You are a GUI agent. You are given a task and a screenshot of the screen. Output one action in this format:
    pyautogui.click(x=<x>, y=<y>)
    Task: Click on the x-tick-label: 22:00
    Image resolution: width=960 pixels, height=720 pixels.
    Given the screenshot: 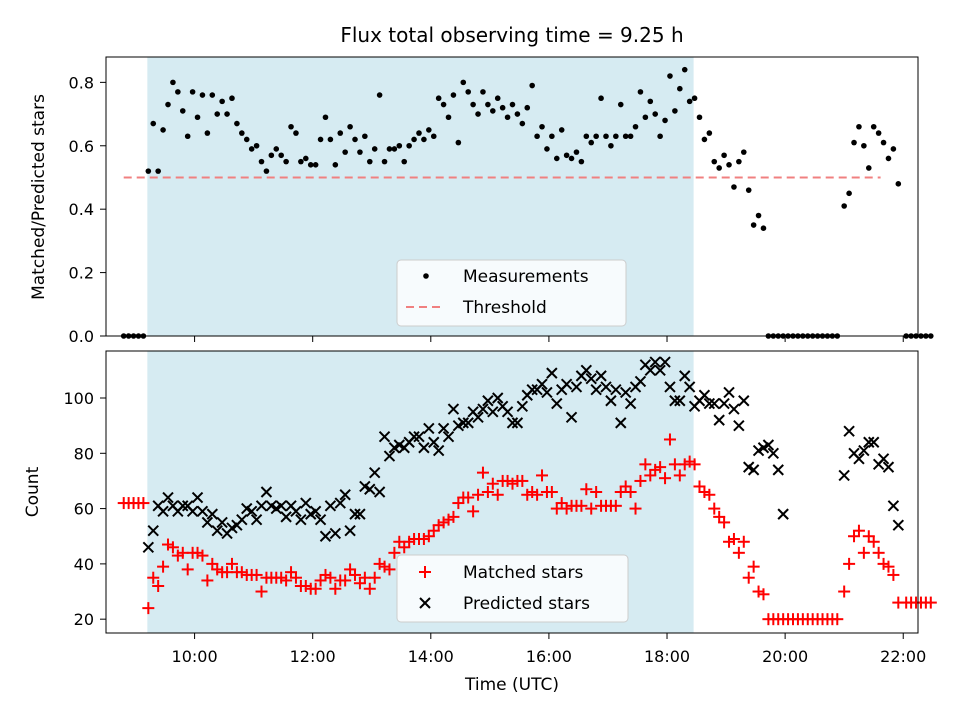 What is the action you would take?
    pyautogui.click(x=903, y=656)
    